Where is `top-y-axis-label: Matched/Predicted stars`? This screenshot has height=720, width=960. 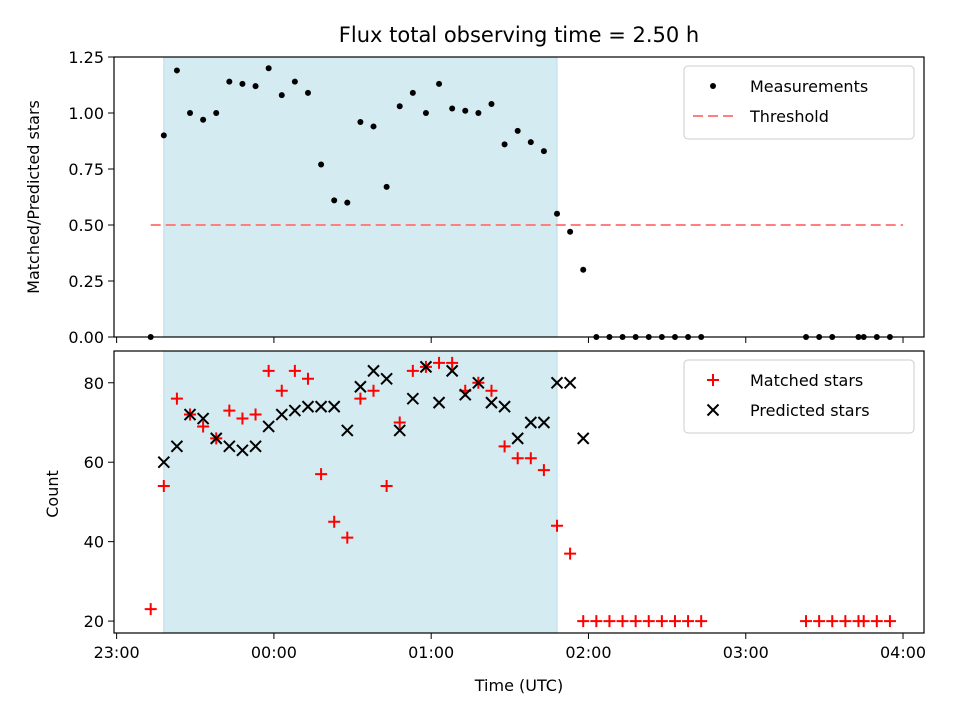 top-y-axis-label: Matched/Predicted stars is located at coordinates (33, 197).